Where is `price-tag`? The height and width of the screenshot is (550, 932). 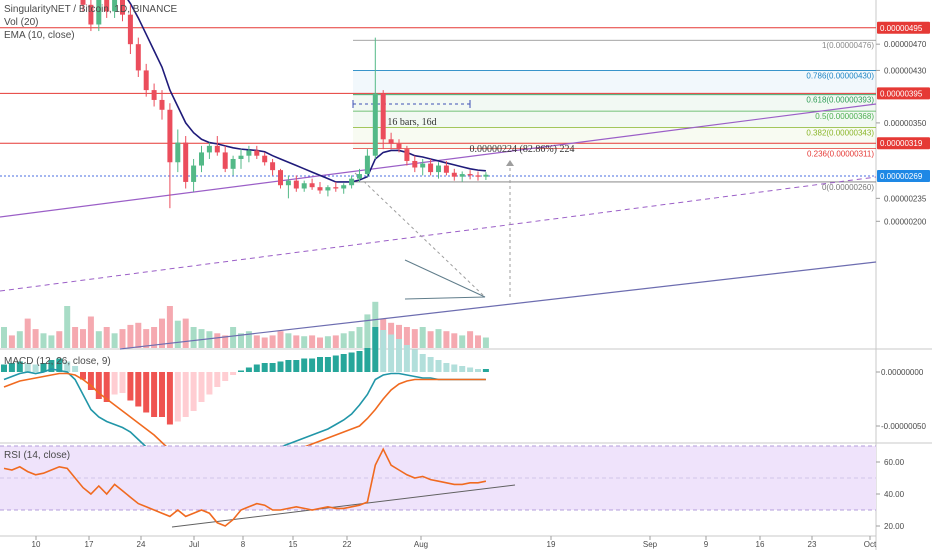
price-tag is located at coordinates (903, 27).